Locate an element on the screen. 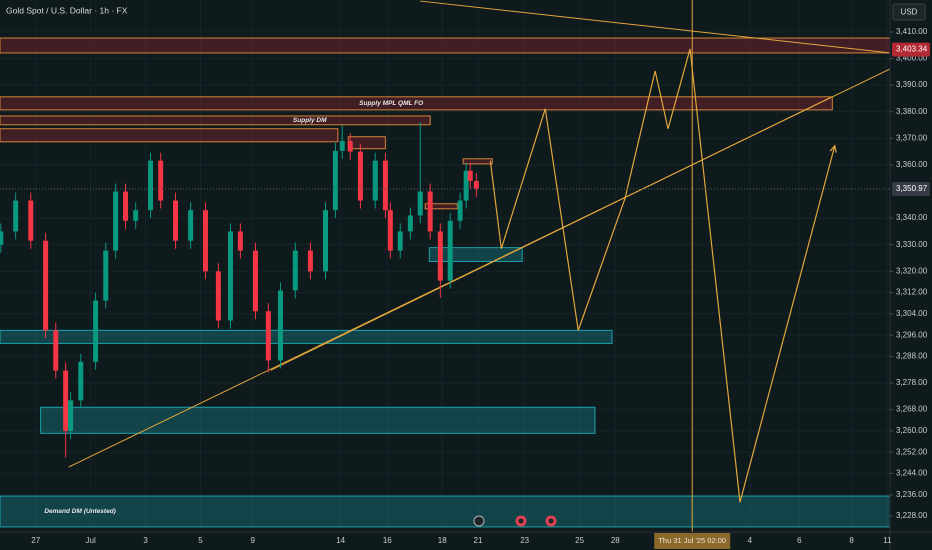 Image resolution: width=932 pixels, height=550 pixels. y-tick-label: 3,400.00 is located at coordinates (912, 58).